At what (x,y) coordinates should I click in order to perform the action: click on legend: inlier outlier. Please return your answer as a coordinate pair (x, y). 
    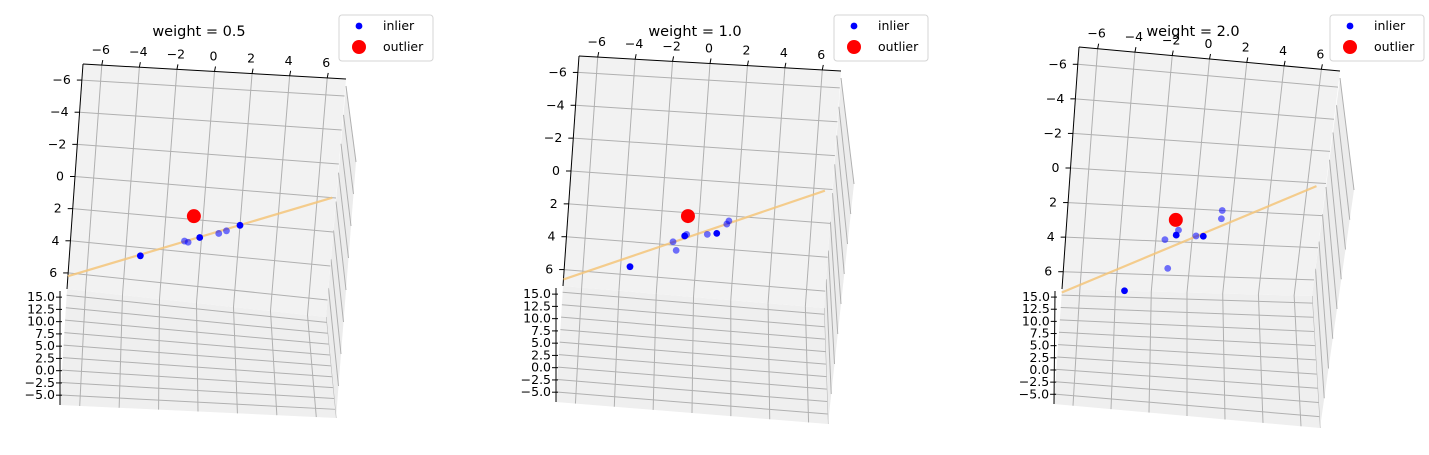
    Looking at the image, I should click on (881, 38).